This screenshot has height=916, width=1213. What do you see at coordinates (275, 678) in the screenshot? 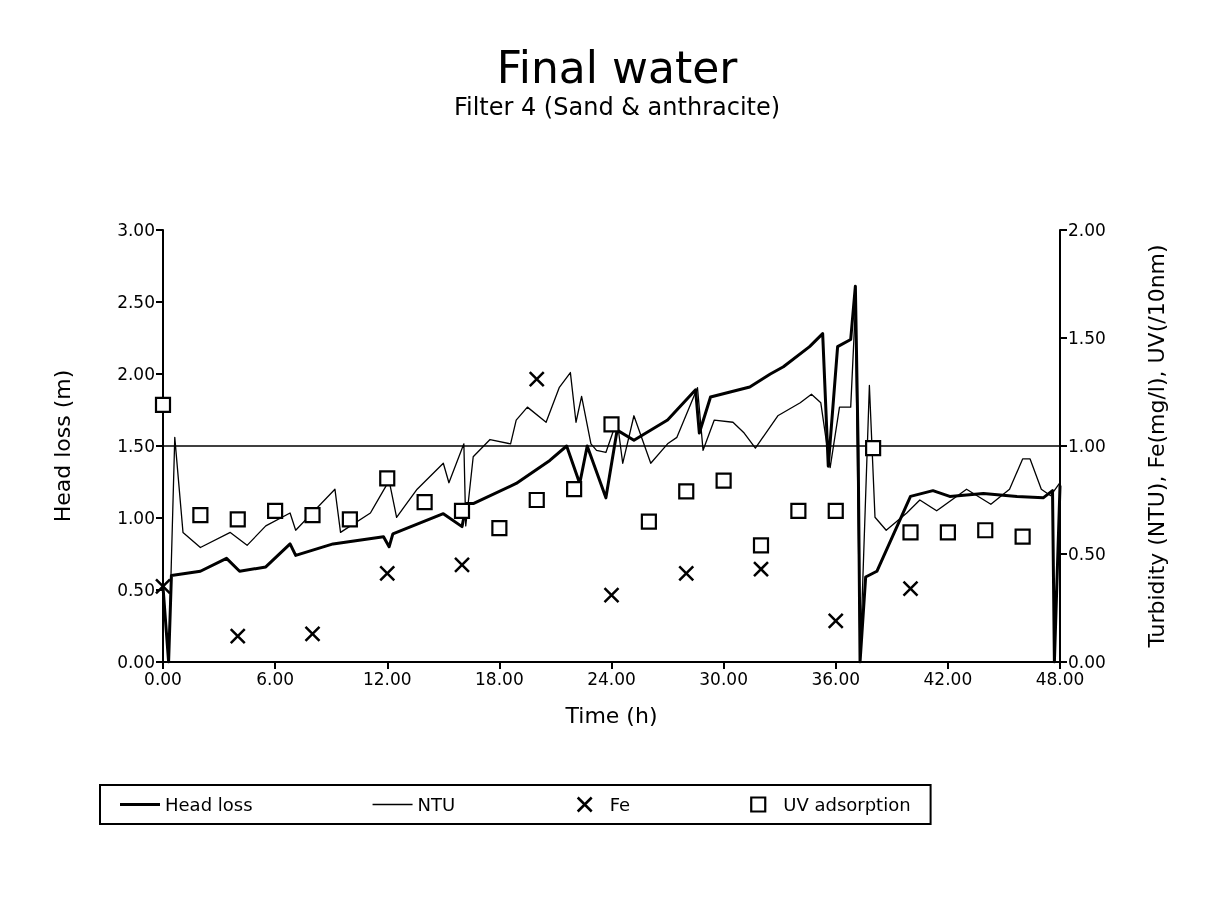
I see `x-tick-label: 6.00` at bounding box center [275, 678].